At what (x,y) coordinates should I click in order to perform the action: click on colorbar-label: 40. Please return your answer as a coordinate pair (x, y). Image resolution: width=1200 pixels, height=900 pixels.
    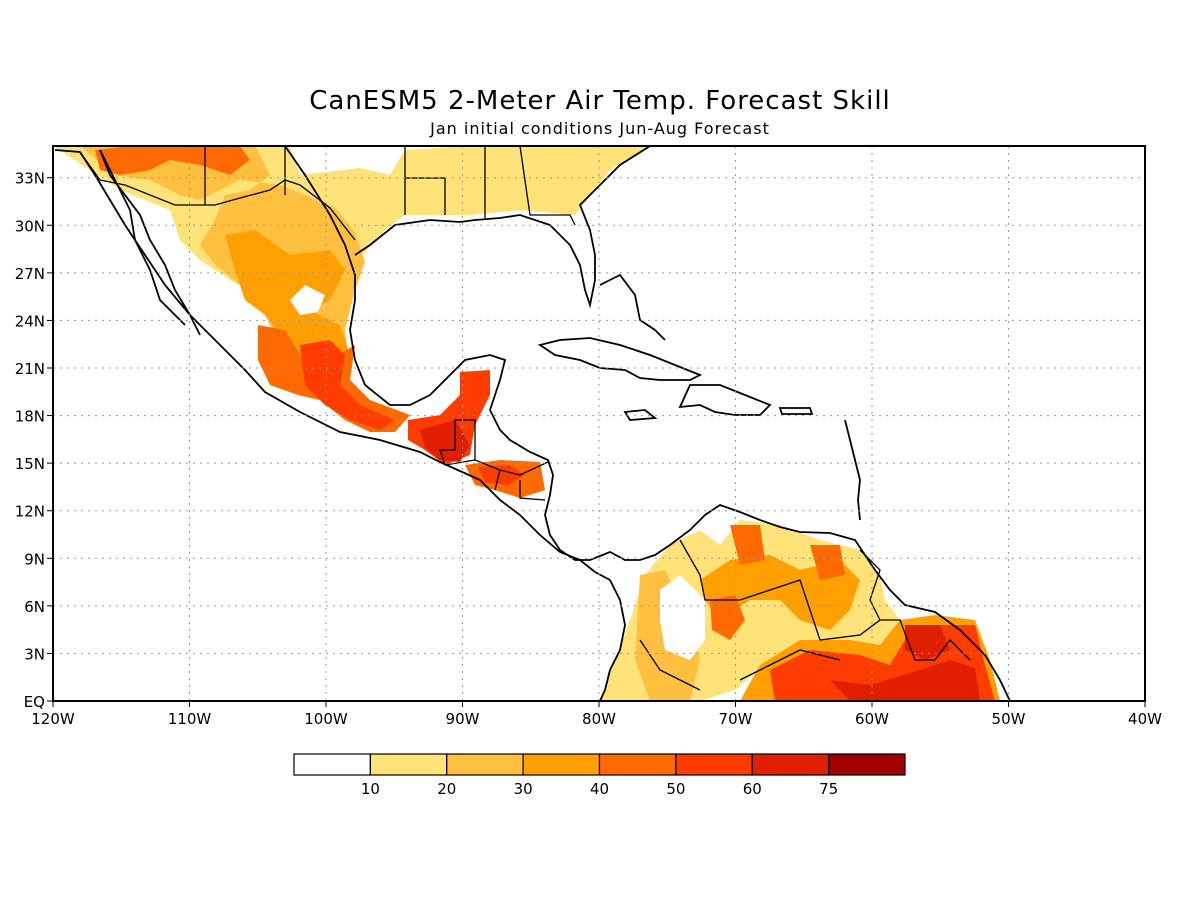
    Looking at the image, I should click on (599, 789).